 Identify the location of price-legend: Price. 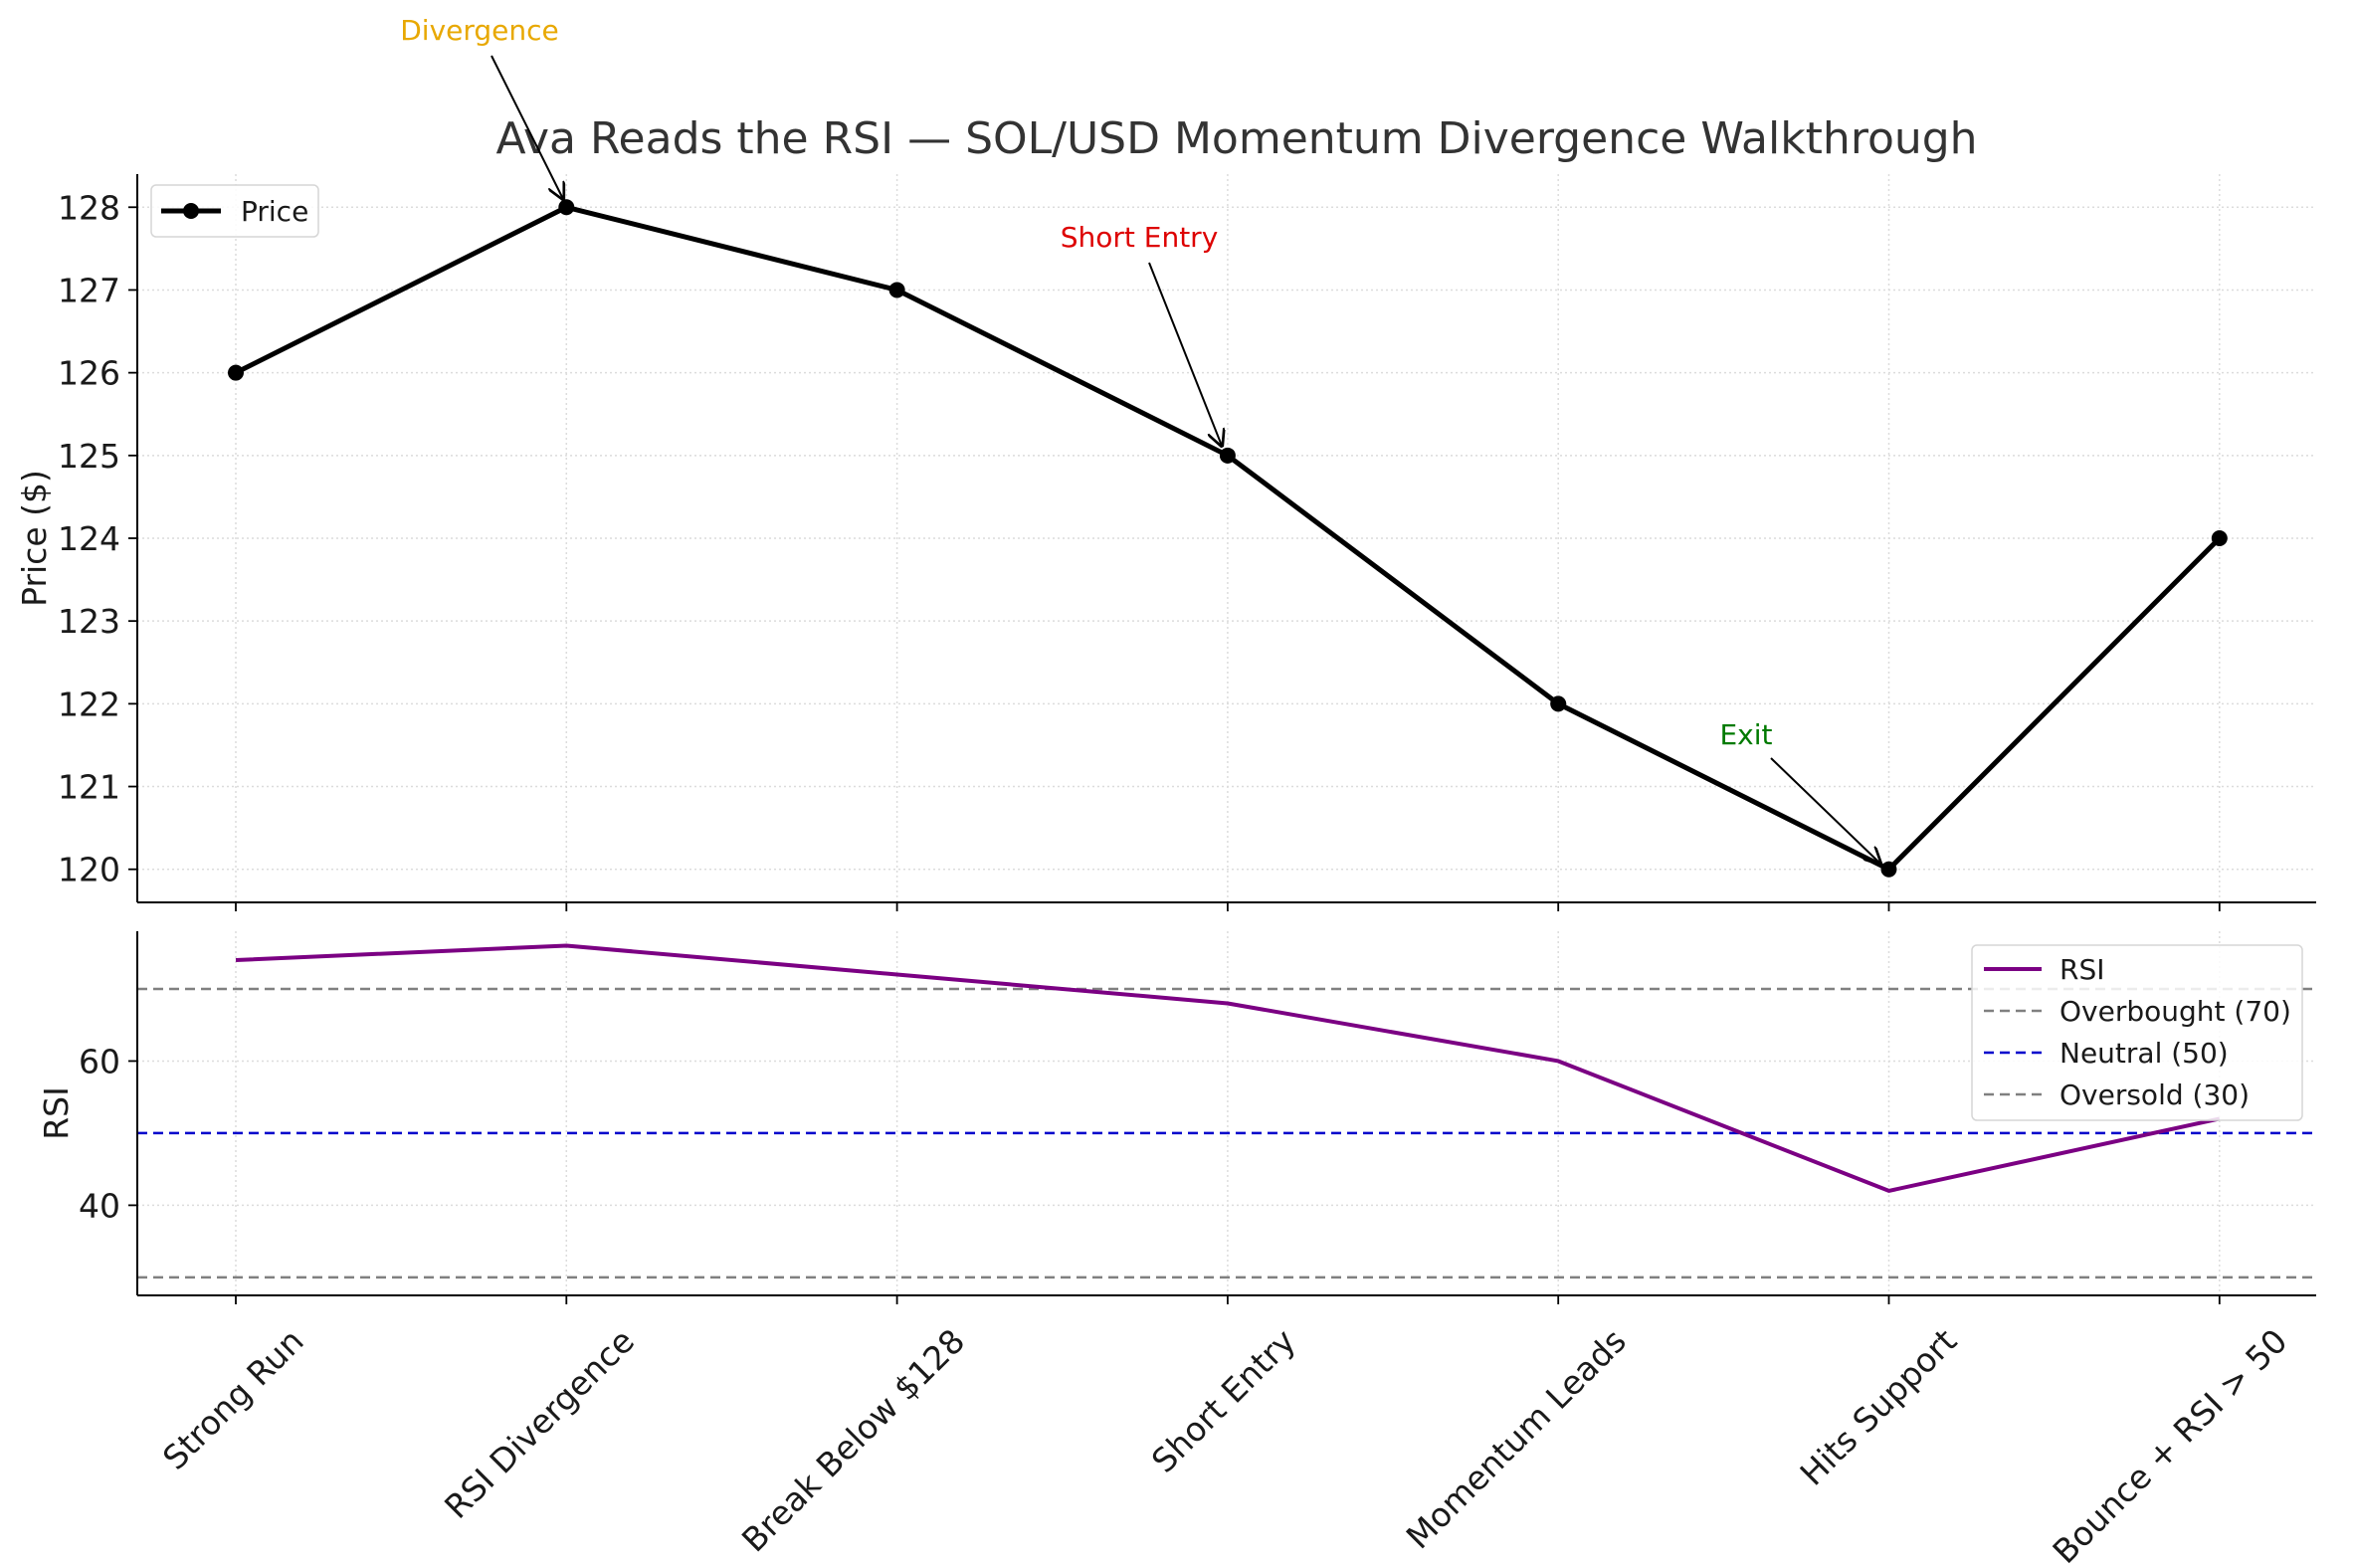
(234, 211).